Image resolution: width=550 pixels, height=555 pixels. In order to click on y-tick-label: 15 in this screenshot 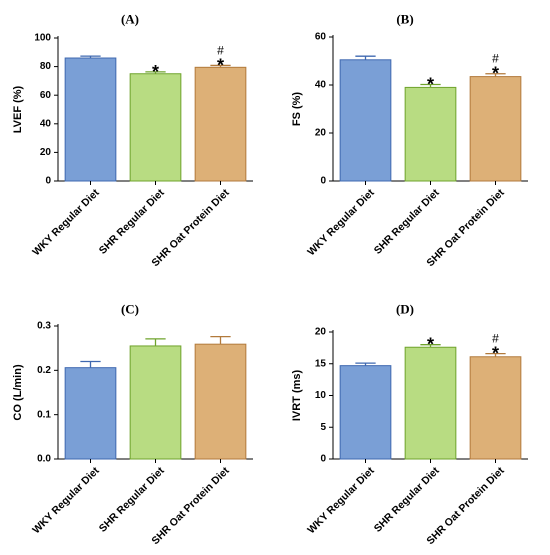, I will do `click(321, 363)`.